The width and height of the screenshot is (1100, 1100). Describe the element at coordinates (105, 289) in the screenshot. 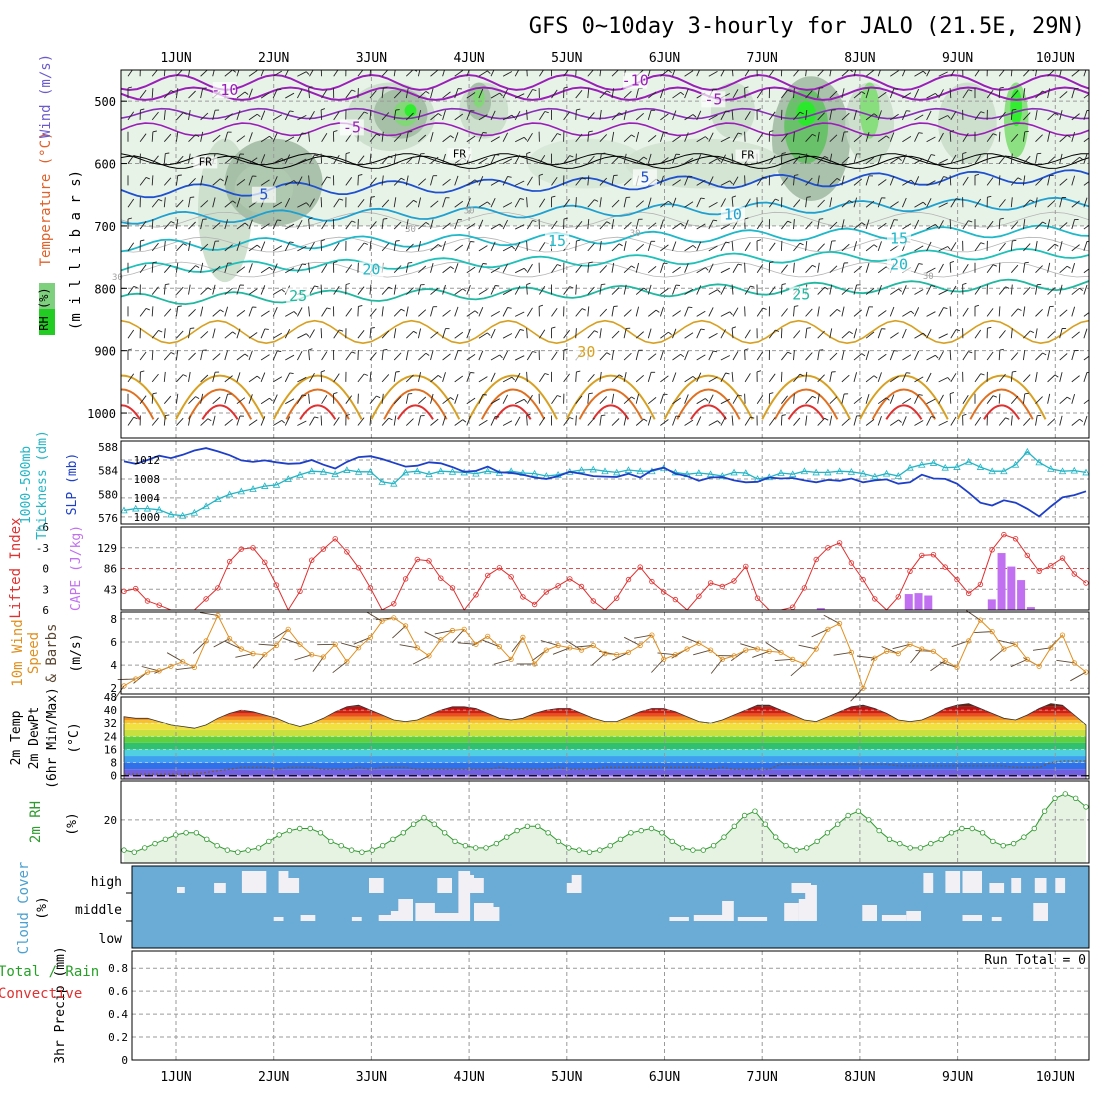

I see `pressure-tick-label: 800` at that location.